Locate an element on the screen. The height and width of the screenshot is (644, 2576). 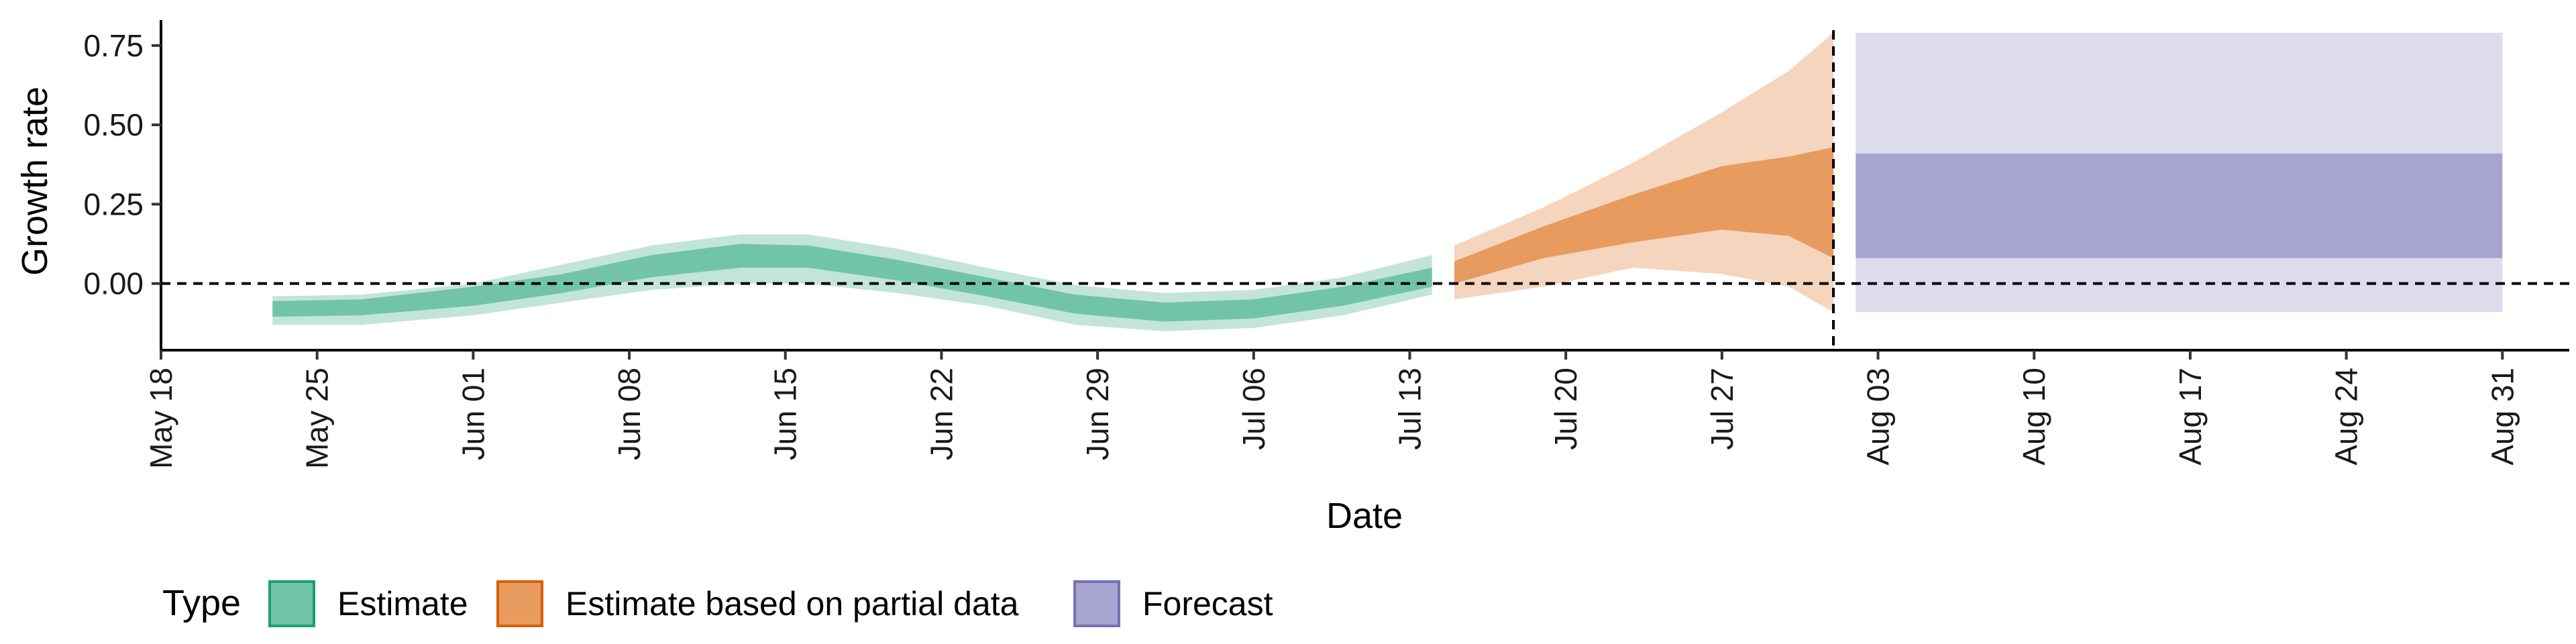
y-axis-title: Growth rate is located at coordinates (35, 181).